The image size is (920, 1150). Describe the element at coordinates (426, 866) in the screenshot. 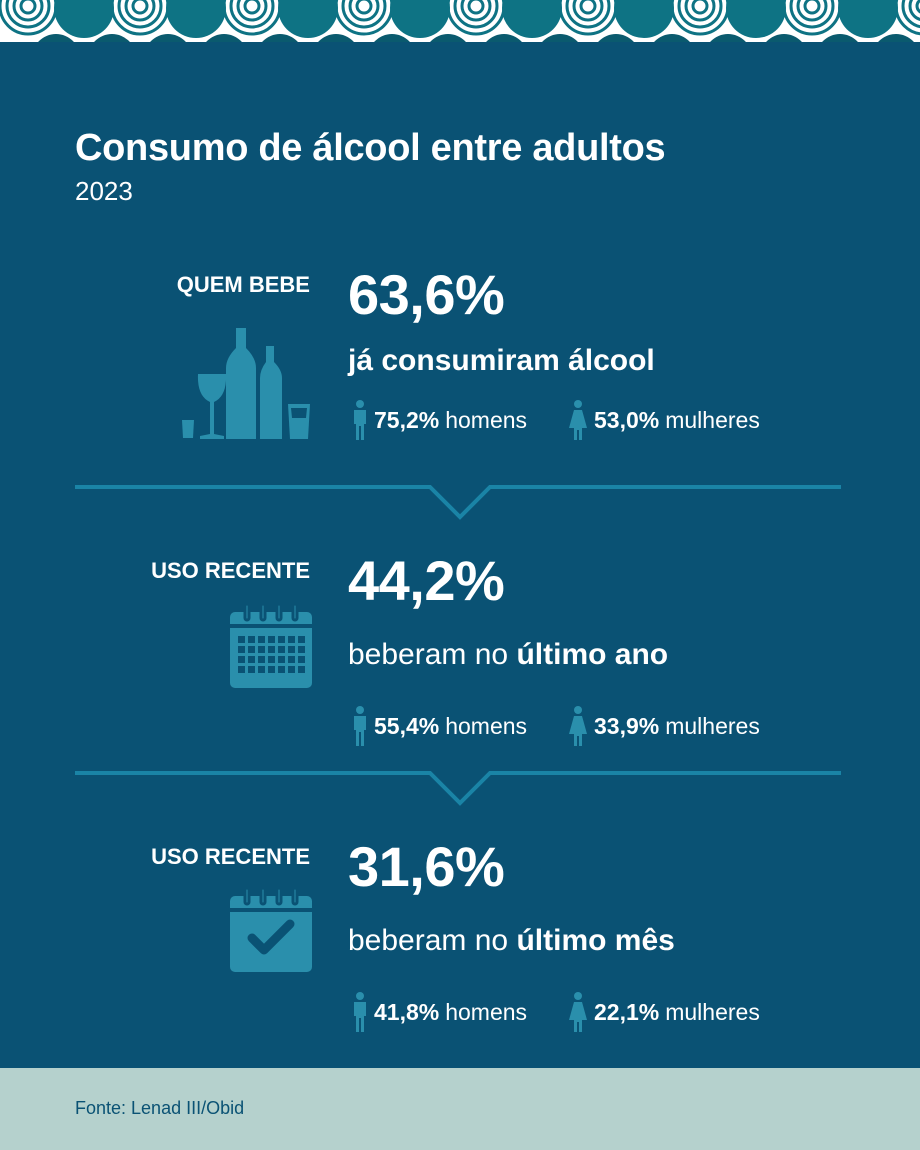

I see `stat-value: 31,6%` at that location.